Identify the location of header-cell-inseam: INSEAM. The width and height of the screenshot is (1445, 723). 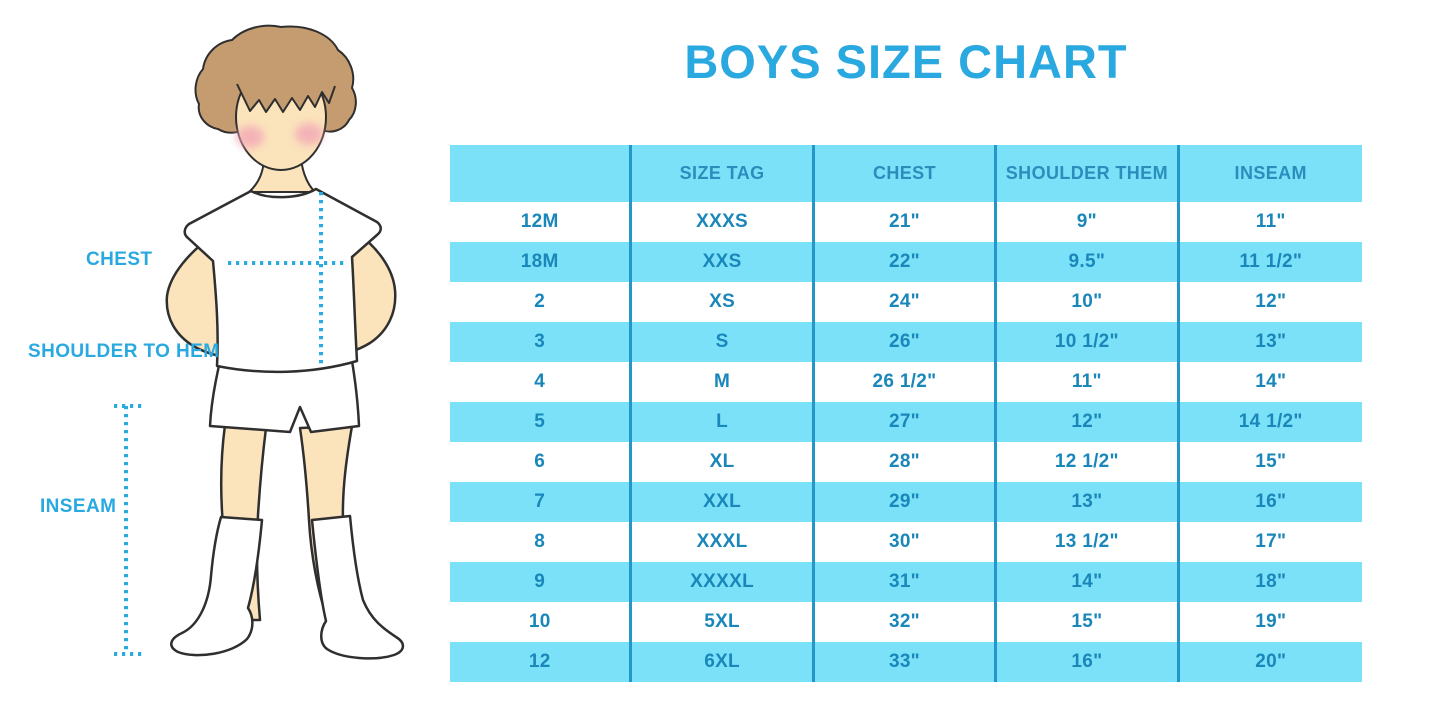
(1270, 173).